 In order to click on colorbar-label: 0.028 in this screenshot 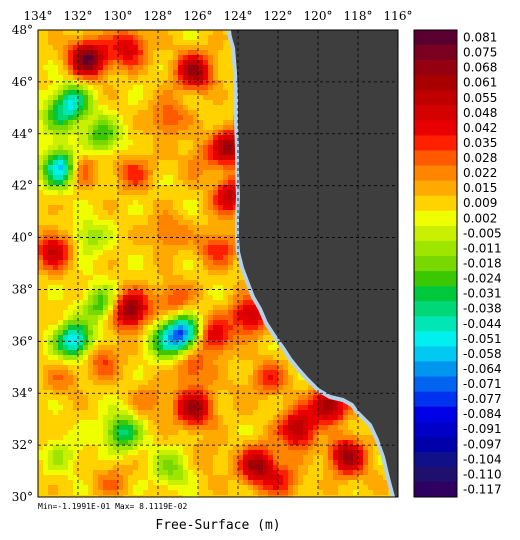, I will do `click(480, 158)`.